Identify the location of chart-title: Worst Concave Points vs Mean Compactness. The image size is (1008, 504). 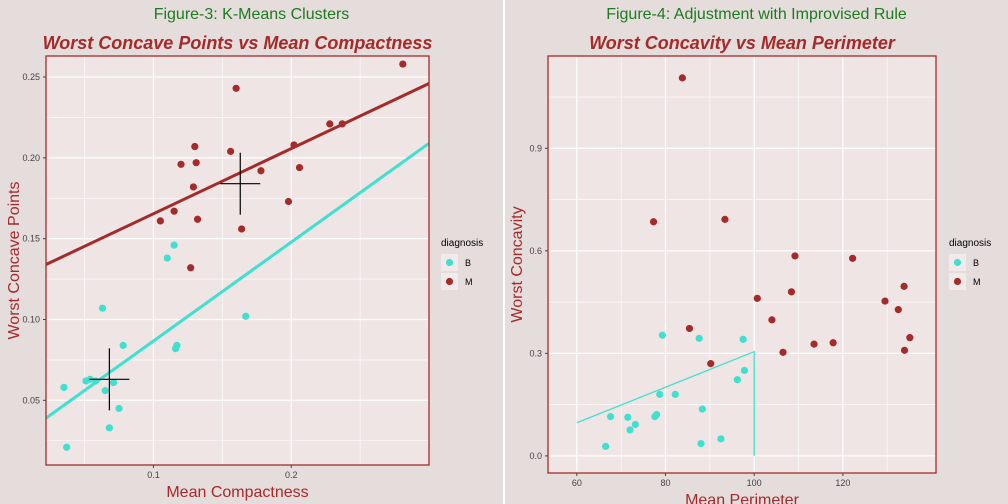
(238, 43).